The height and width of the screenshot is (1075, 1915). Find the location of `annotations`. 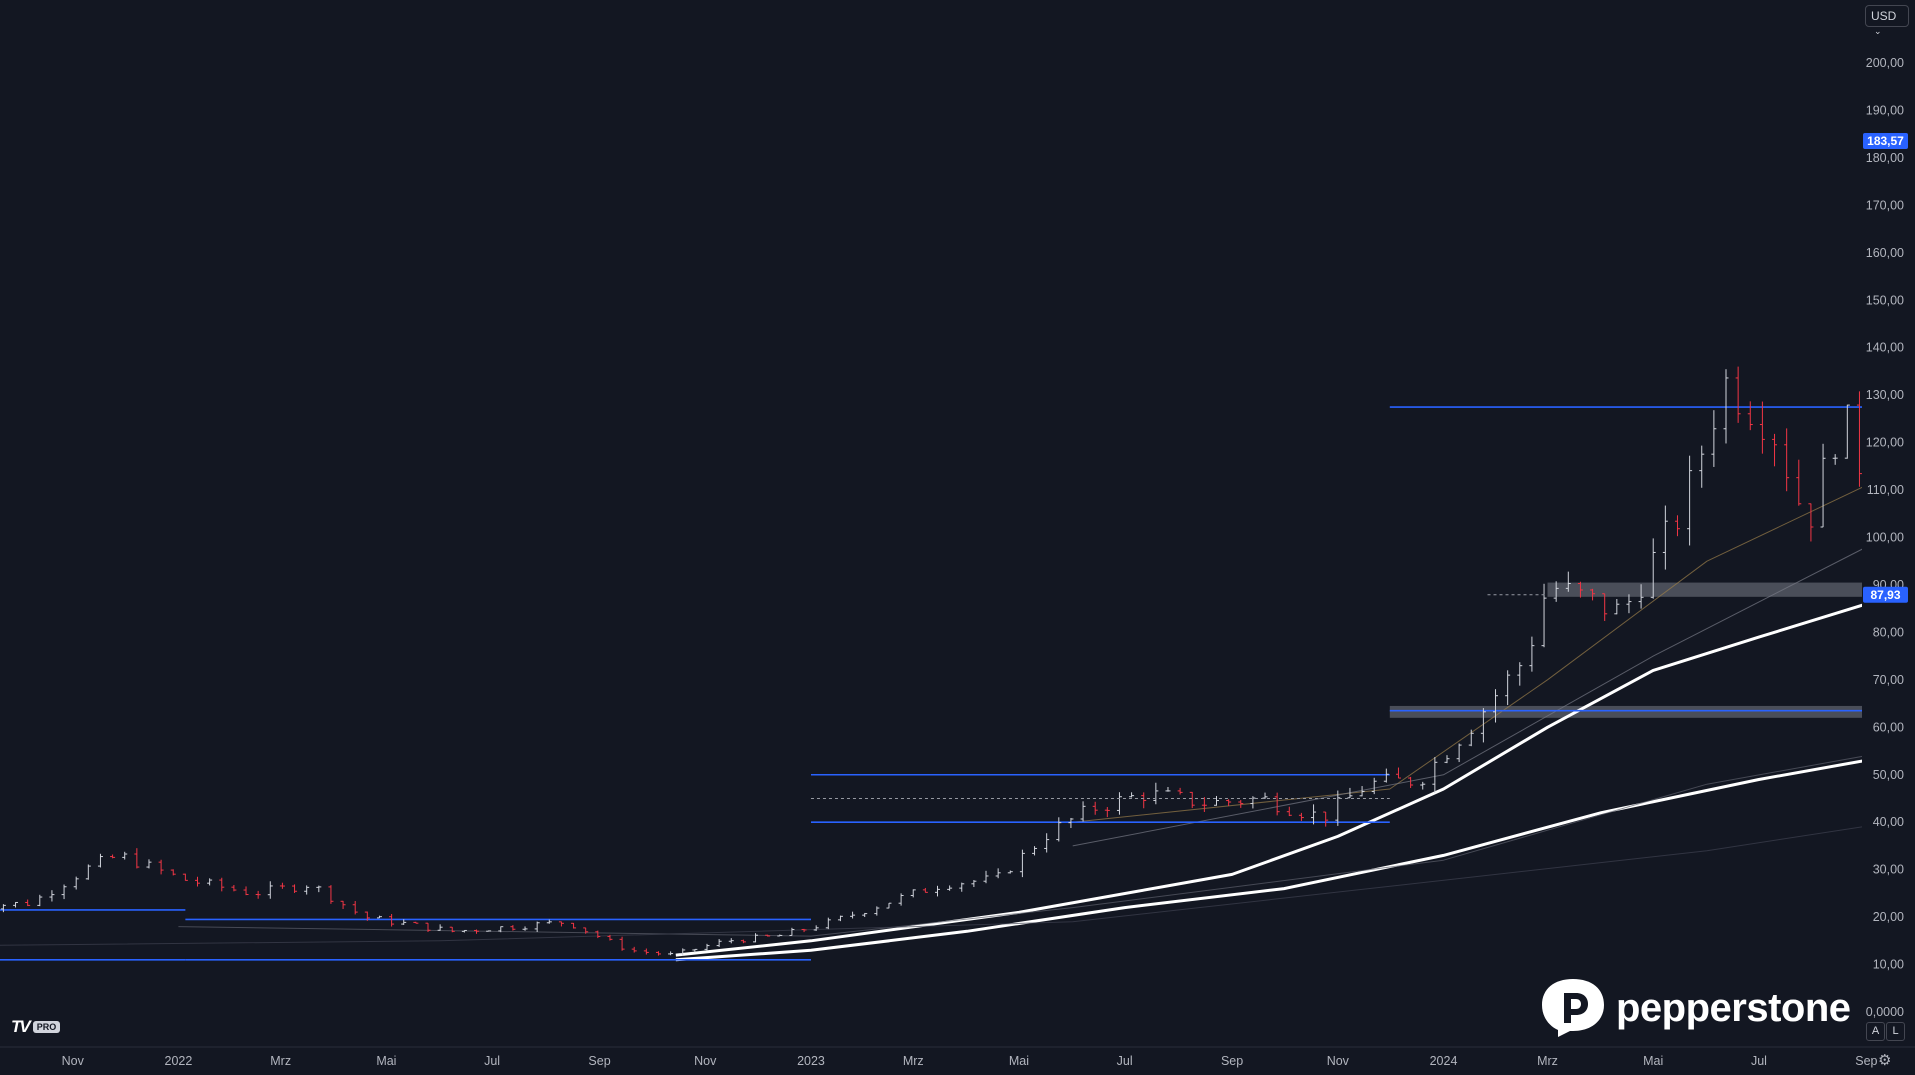

annotations is located at coordinates (1179, 696).